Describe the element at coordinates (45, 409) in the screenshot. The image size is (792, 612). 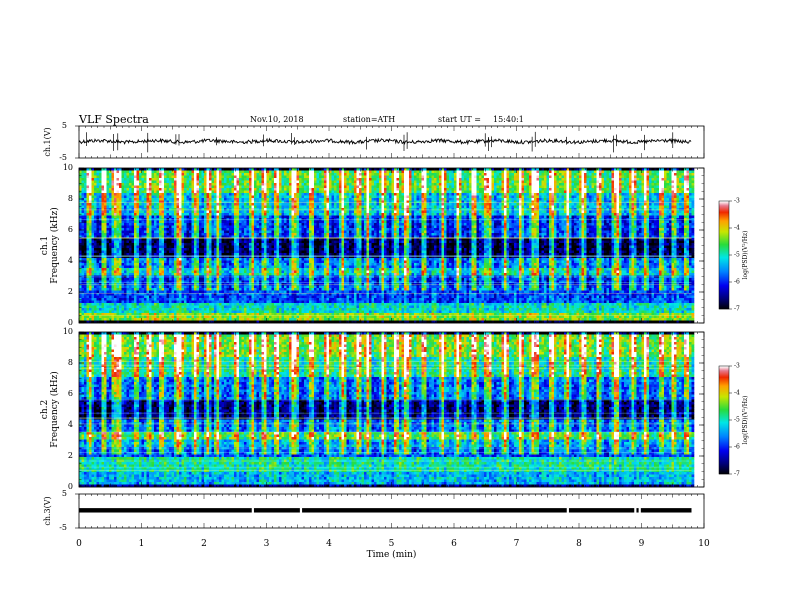
I see `spec2-channel-label: ch.2` at that location.